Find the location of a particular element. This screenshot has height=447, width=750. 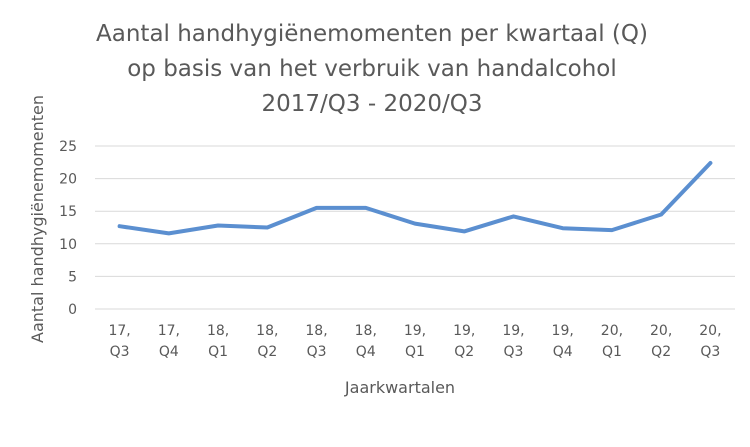

y-axis-ticks: 0 5 10 15 20 25 is located at coordinates (68, 228).